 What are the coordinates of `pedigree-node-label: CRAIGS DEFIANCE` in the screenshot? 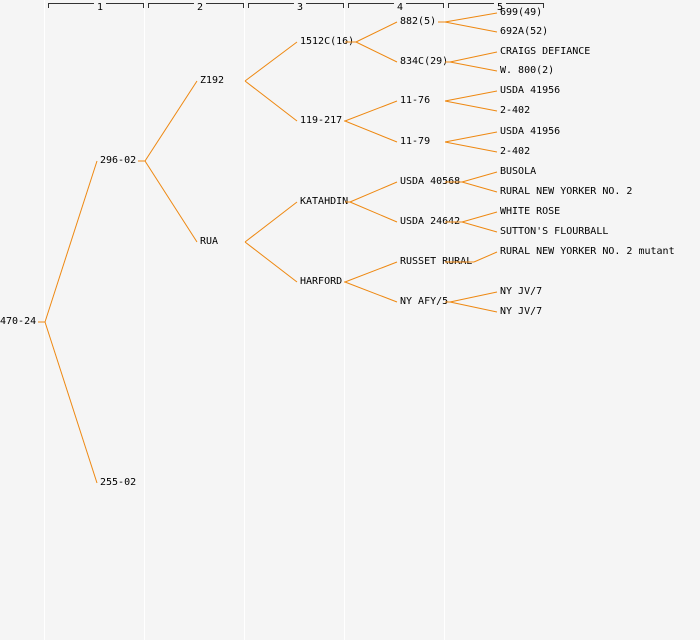 It's located at (545, 51).